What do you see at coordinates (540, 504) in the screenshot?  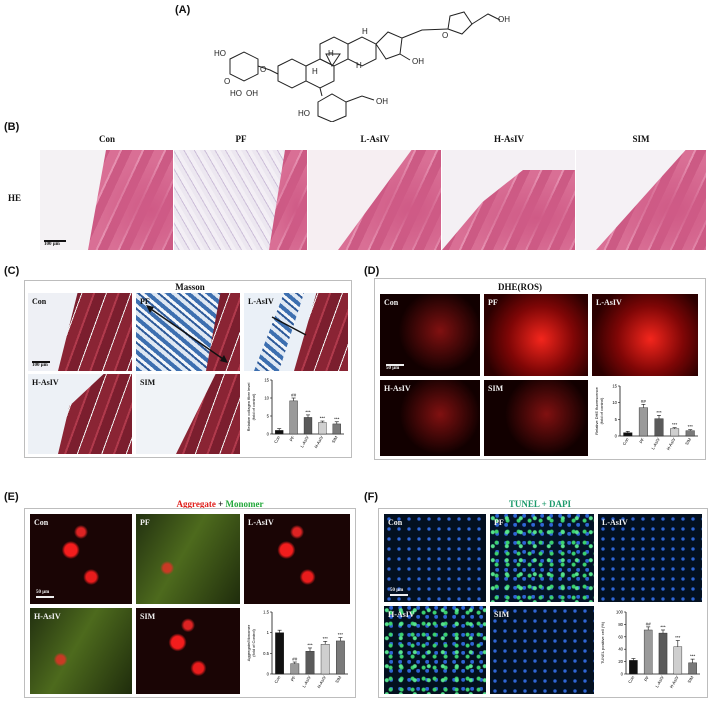 I see `tunel-title: TUNEL + DAPI` at bounding box center [540, 504].